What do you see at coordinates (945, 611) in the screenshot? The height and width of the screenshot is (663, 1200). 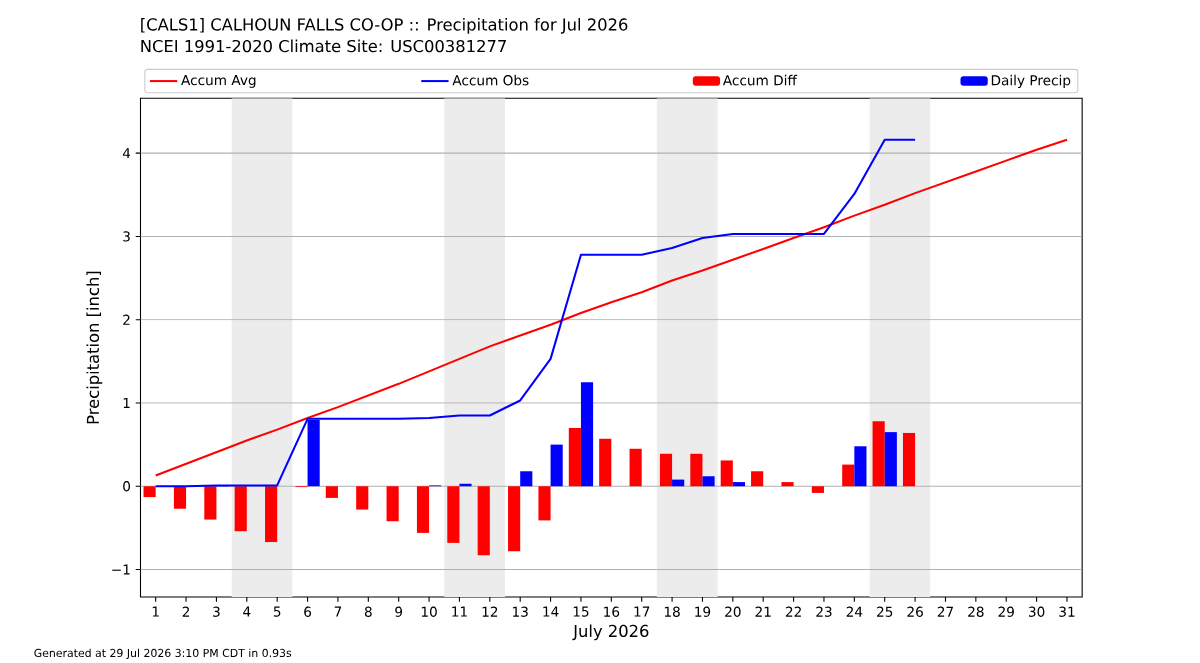 I see `x-tick-label: 27` at bounding box center [945, 611].